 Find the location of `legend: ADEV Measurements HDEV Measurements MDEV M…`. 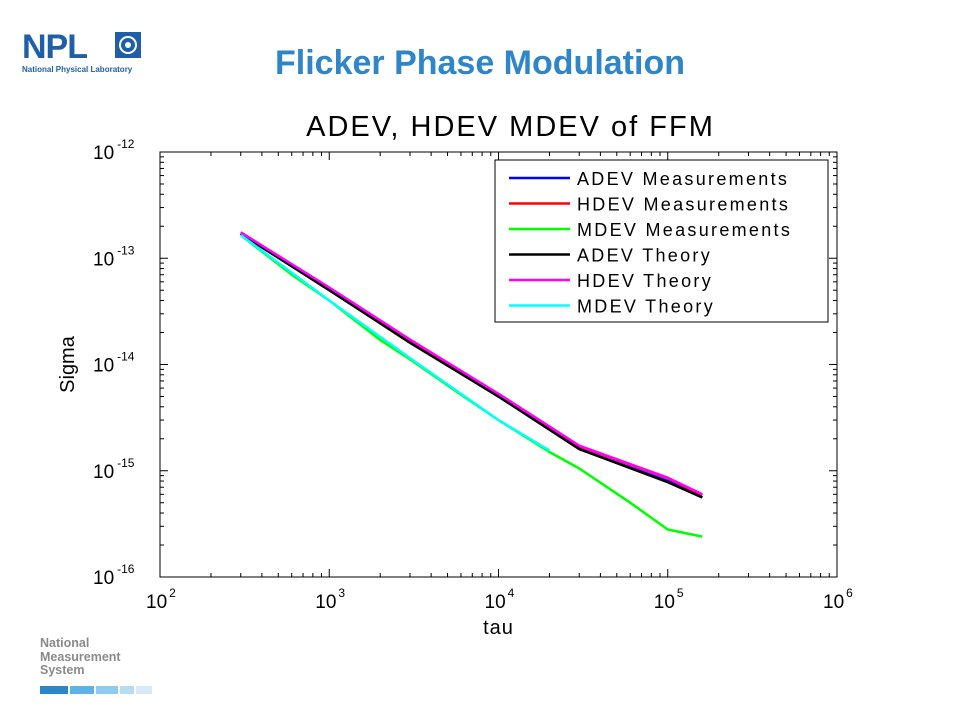

legend: ADEV Measurements HDEV Measurements MDEV M… is located at coordinates (661, 241).